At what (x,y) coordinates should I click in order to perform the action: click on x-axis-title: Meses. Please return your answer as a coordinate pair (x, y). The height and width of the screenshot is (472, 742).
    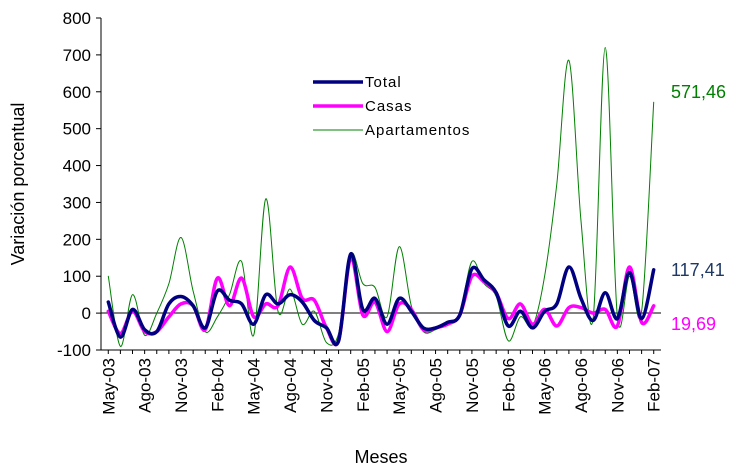
    Looking at the image, I should click on (380, 457).